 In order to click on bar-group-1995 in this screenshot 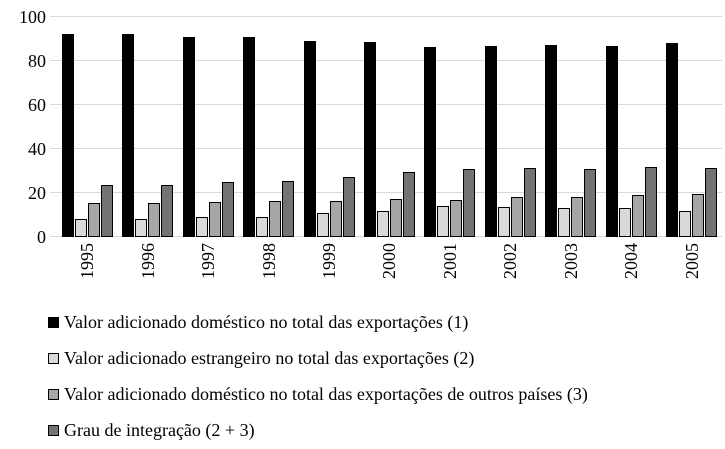, I will do `click(87, 127)`.